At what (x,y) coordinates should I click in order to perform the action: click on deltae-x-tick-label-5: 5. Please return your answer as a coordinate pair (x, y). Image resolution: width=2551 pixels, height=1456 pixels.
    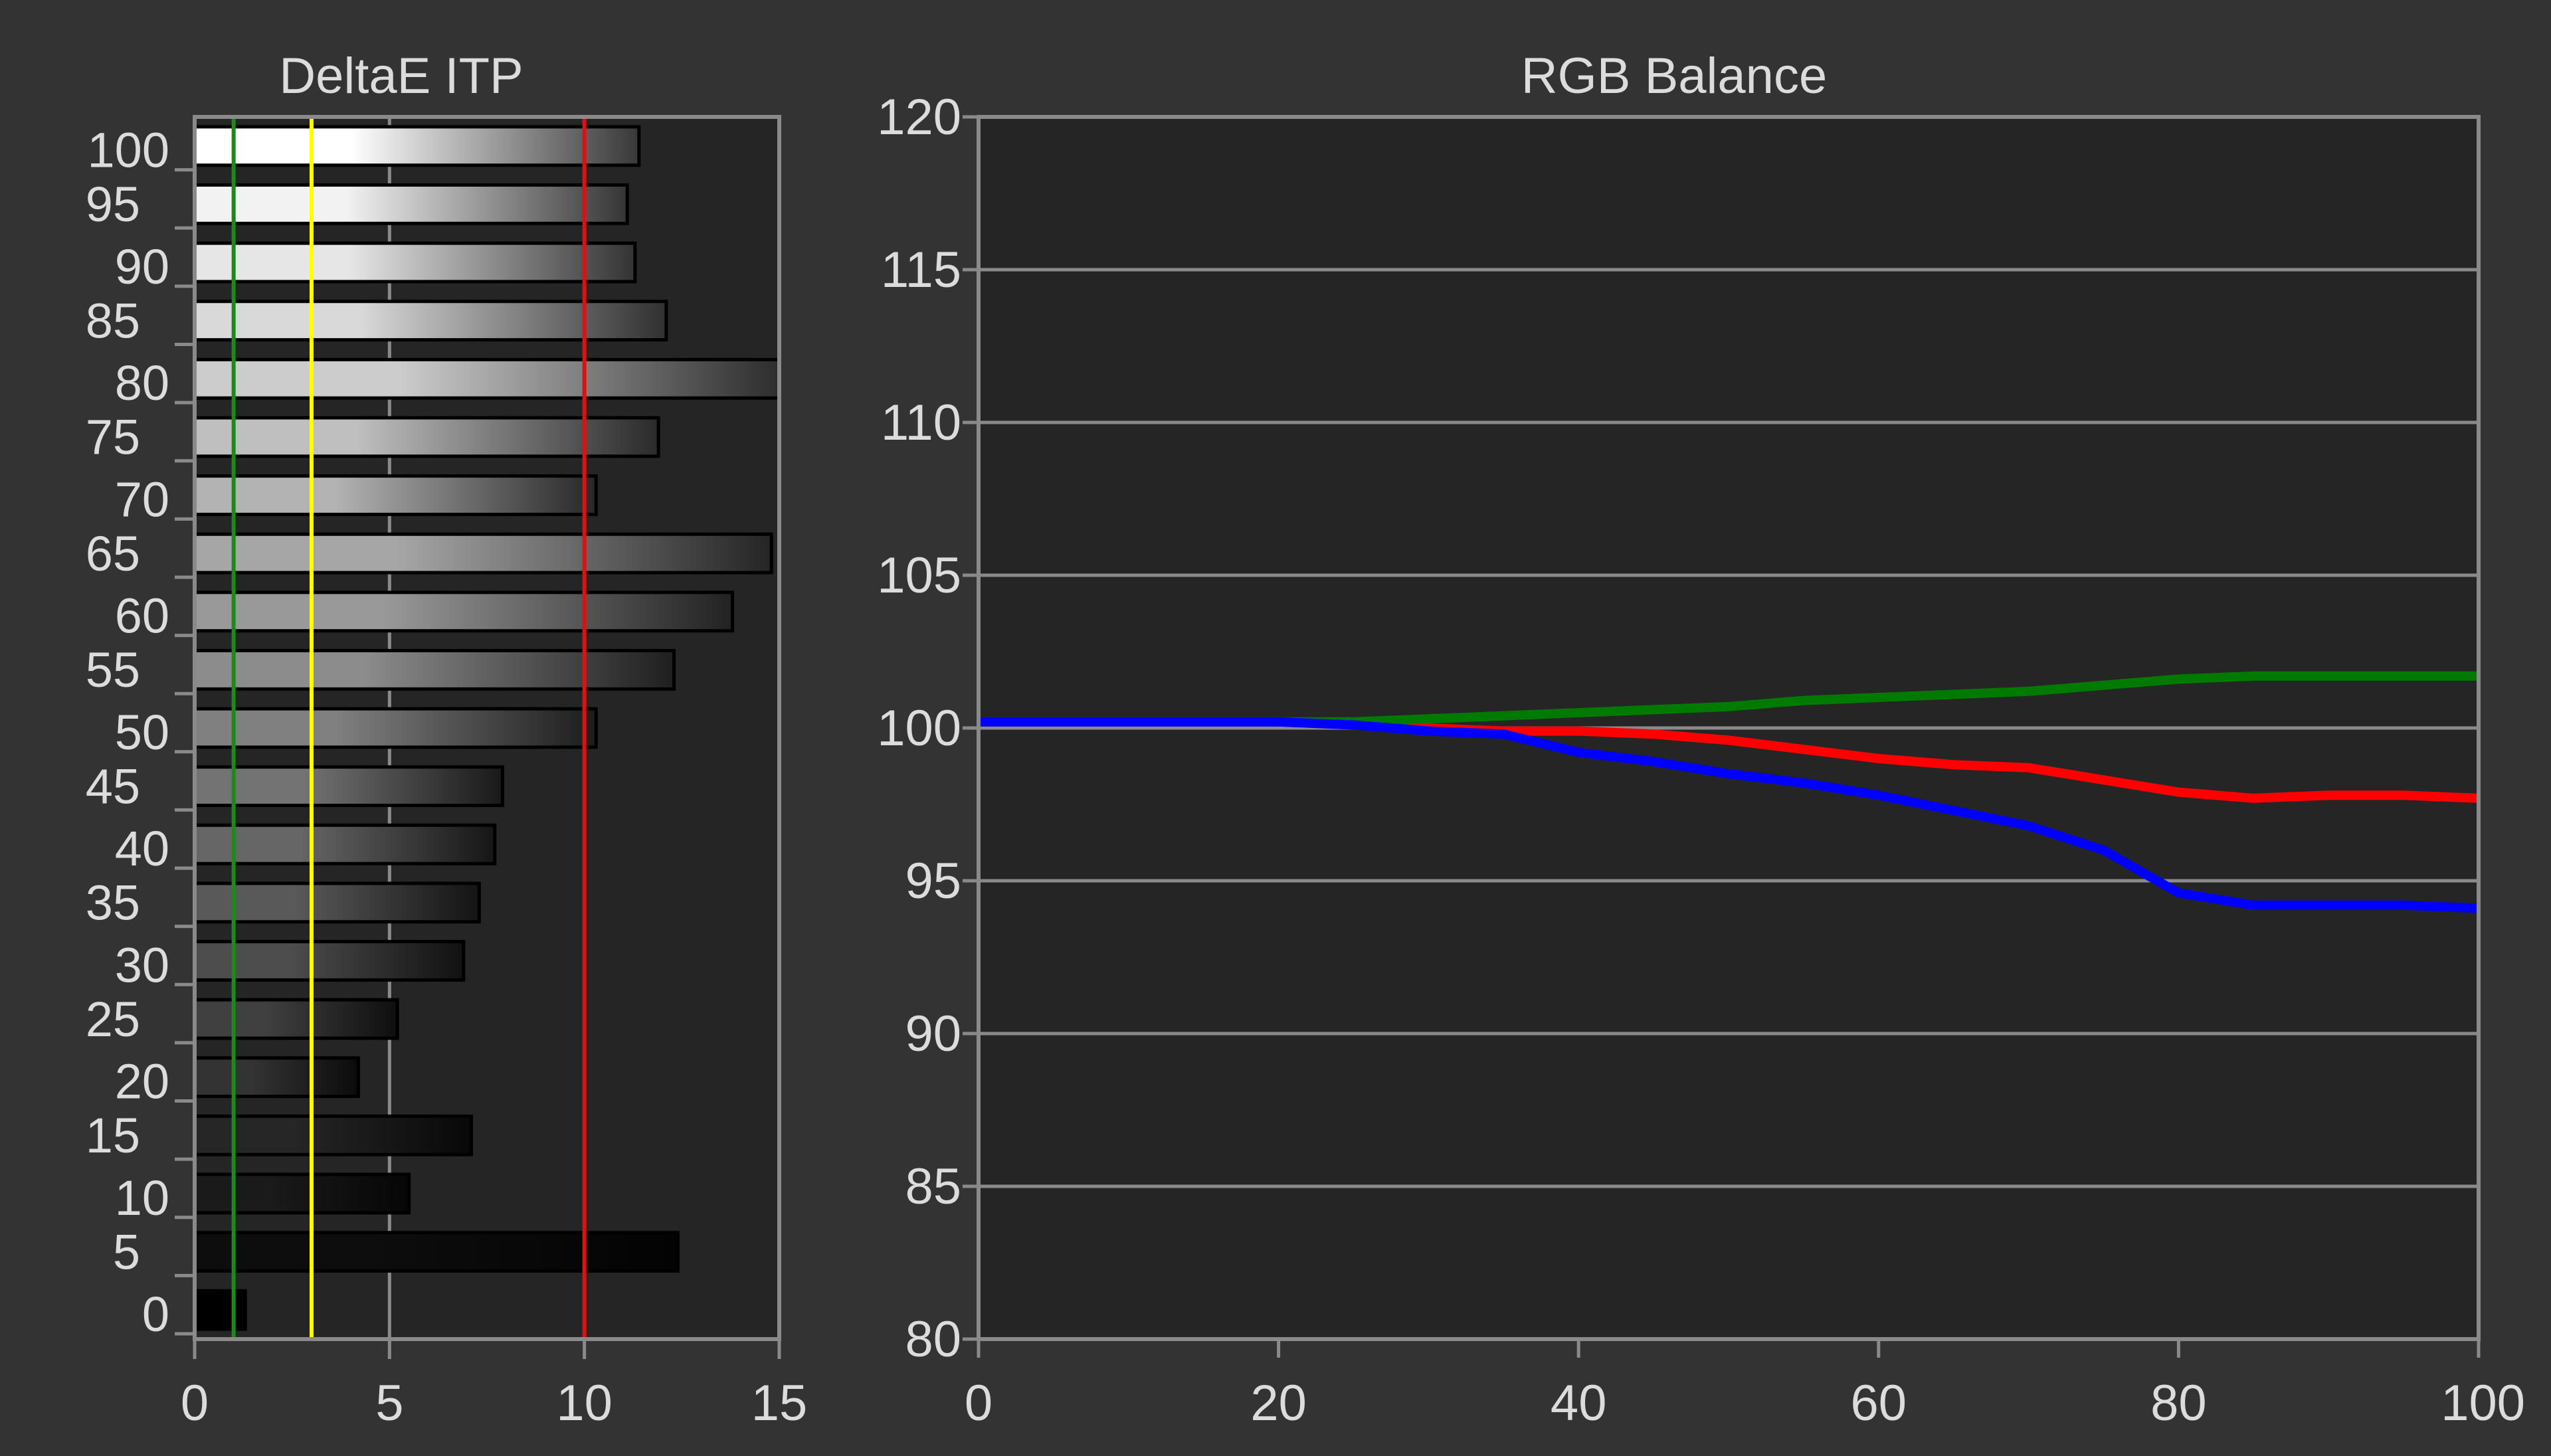
    Looking at the image, I should click on (389, 1403).